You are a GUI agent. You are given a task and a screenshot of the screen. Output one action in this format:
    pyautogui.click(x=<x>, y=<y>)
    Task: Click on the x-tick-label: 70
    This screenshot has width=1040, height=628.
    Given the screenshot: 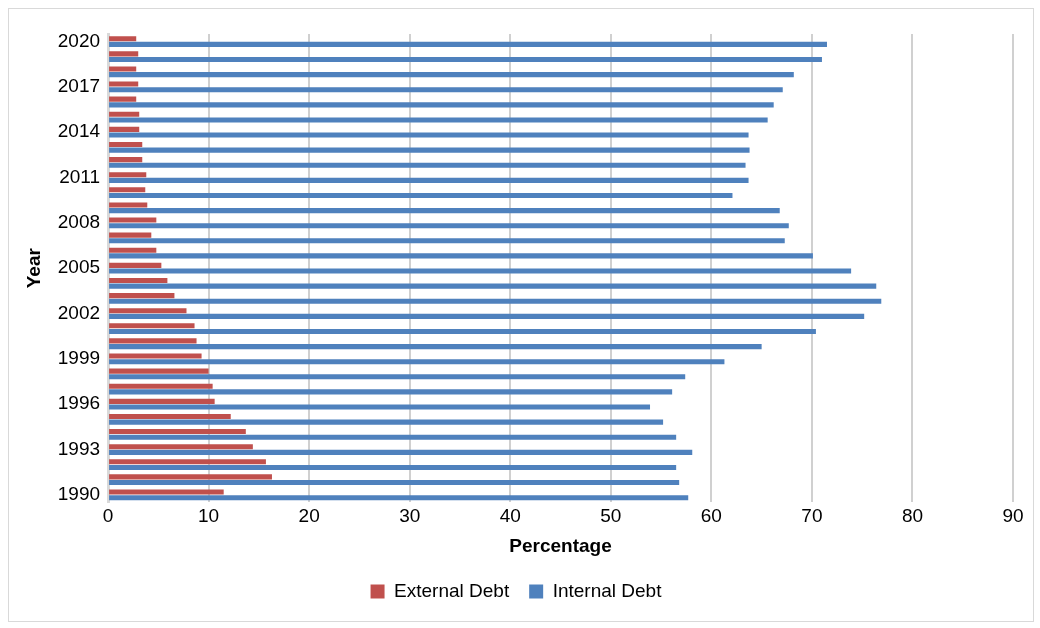 What is the action you would take?
    pyautogui.click(x=812, y=516)
    